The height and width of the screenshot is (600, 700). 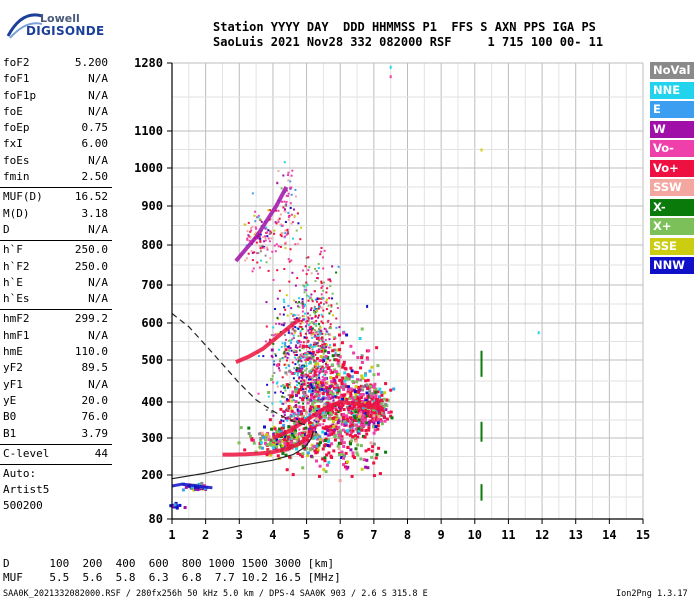 What do you see at coordinates (56, 97) in the screenshot?
I see `param-row: foF1p N/A` at bounding box center [56, 97].